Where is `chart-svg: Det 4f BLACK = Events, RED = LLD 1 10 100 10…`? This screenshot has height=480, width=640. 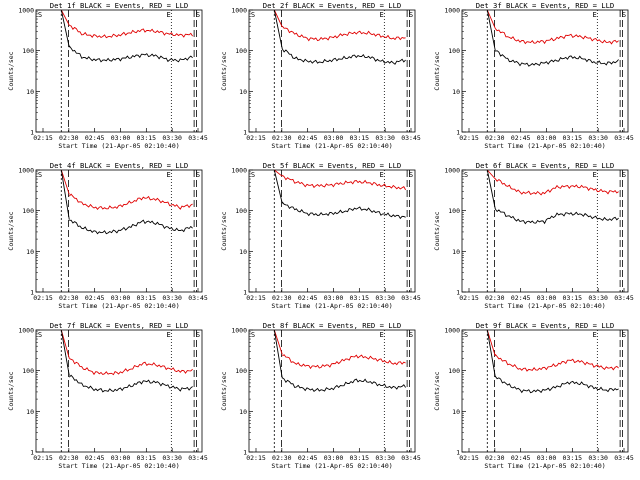
chart-svg: Det 4f BLACK = Events, RED = LLD 1 10 100 10… is located at coordinates (107, 235).